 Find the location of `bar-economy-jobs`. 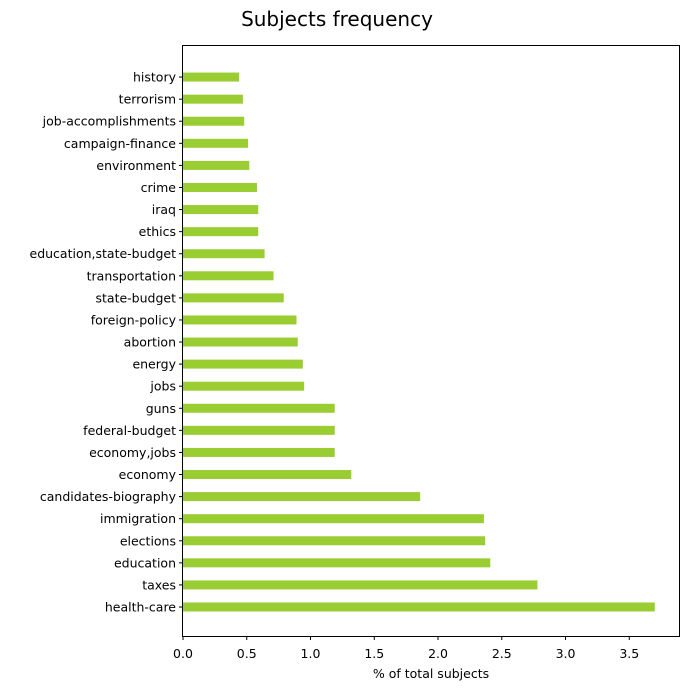

bar-economy-jobs is located at coordinates (259, 452).